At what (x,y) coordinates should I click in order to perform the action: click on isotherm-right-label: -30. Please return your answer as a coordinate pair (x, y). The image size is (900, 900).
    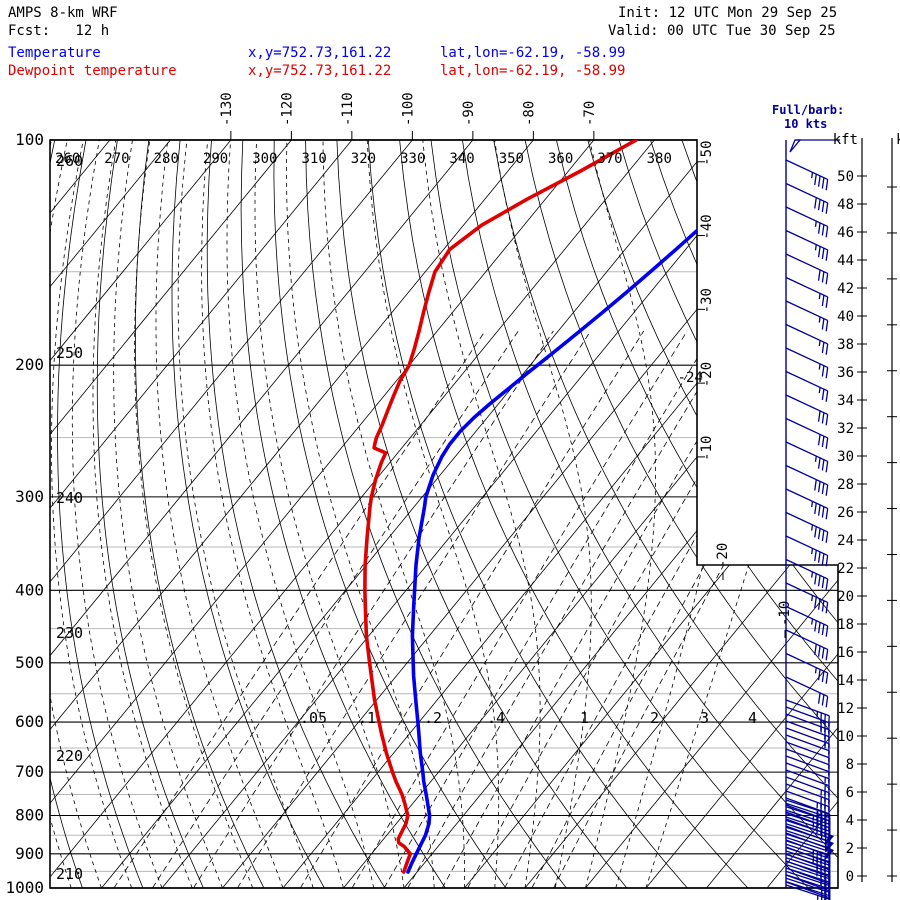
    Looking at the image, I should click on (707, 300).